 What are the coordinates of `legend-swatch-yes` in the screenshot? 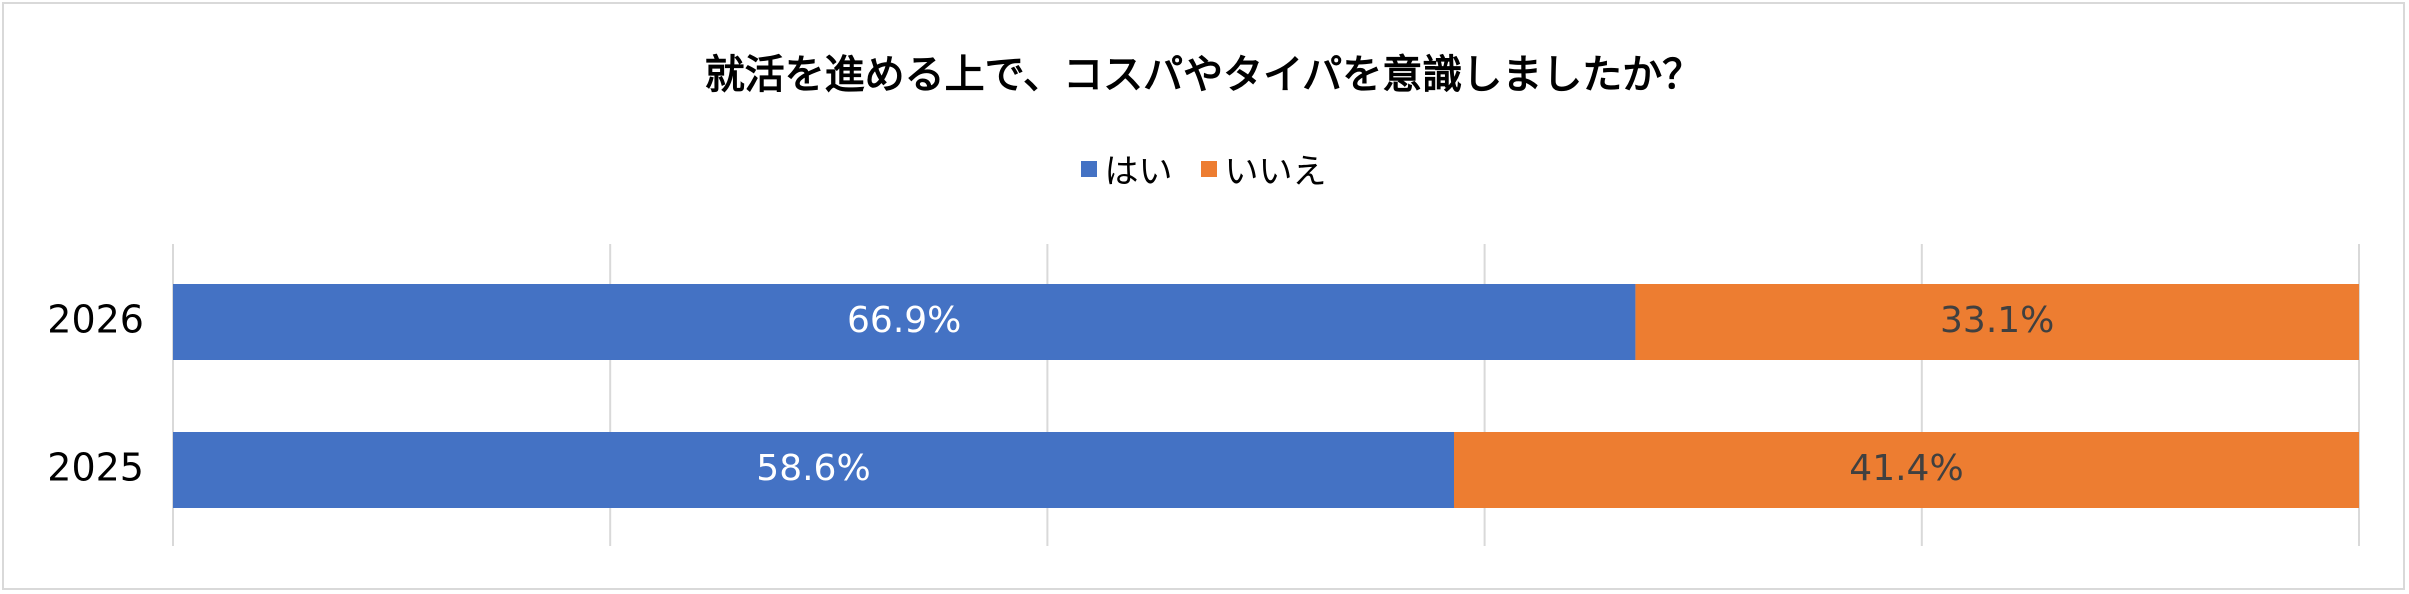 It's located at (1088, 168).